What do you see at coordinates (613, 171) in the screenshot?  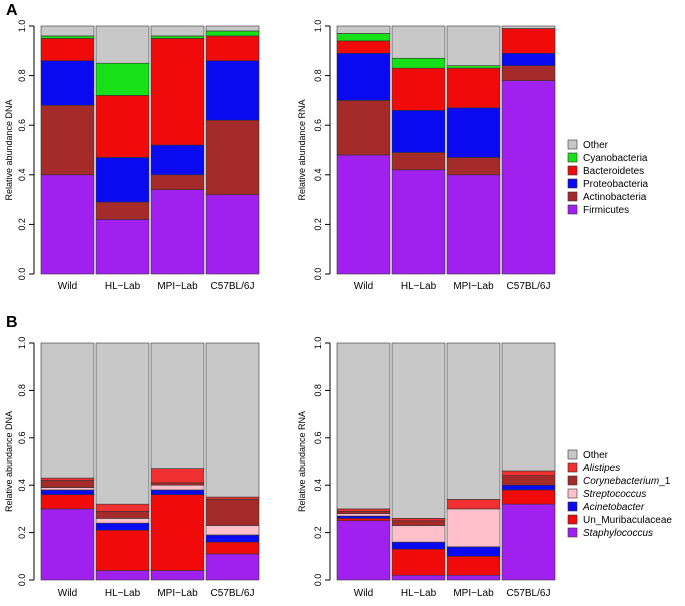 I see `legend-label: Bacteroidetes` at bounding box center [613, 171].